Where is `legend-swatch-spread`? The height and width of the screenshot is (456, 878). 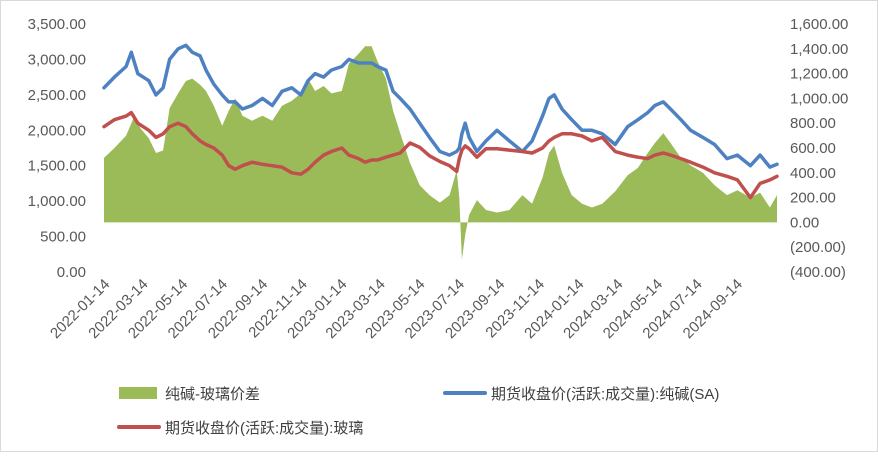 legend-swatch-spread is located at coordinates (138, 393).